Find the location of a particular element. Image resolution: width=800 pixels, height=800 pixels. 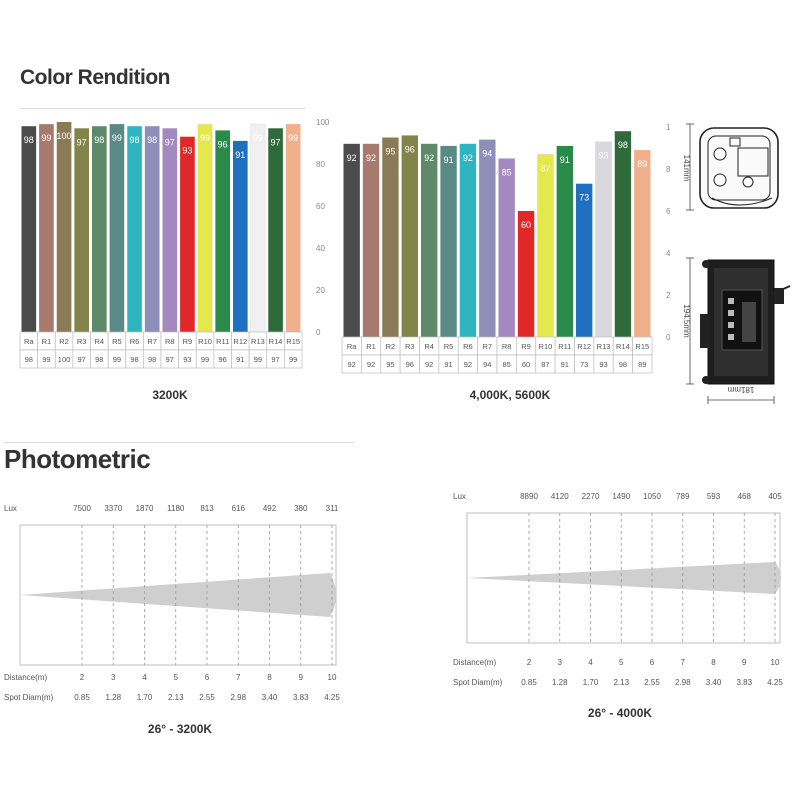

table-value-label: 96 is located at coordinates (223, 359).